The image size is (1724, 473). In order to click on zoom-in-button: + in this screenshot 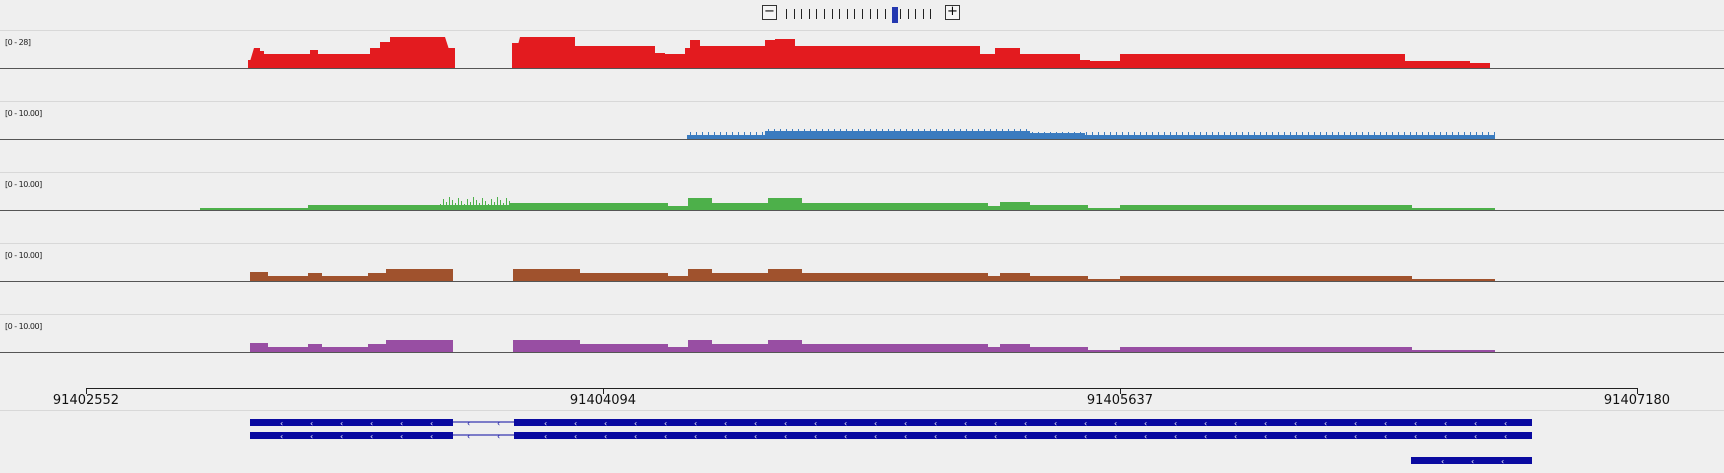, I will do `click(952, 12)`.